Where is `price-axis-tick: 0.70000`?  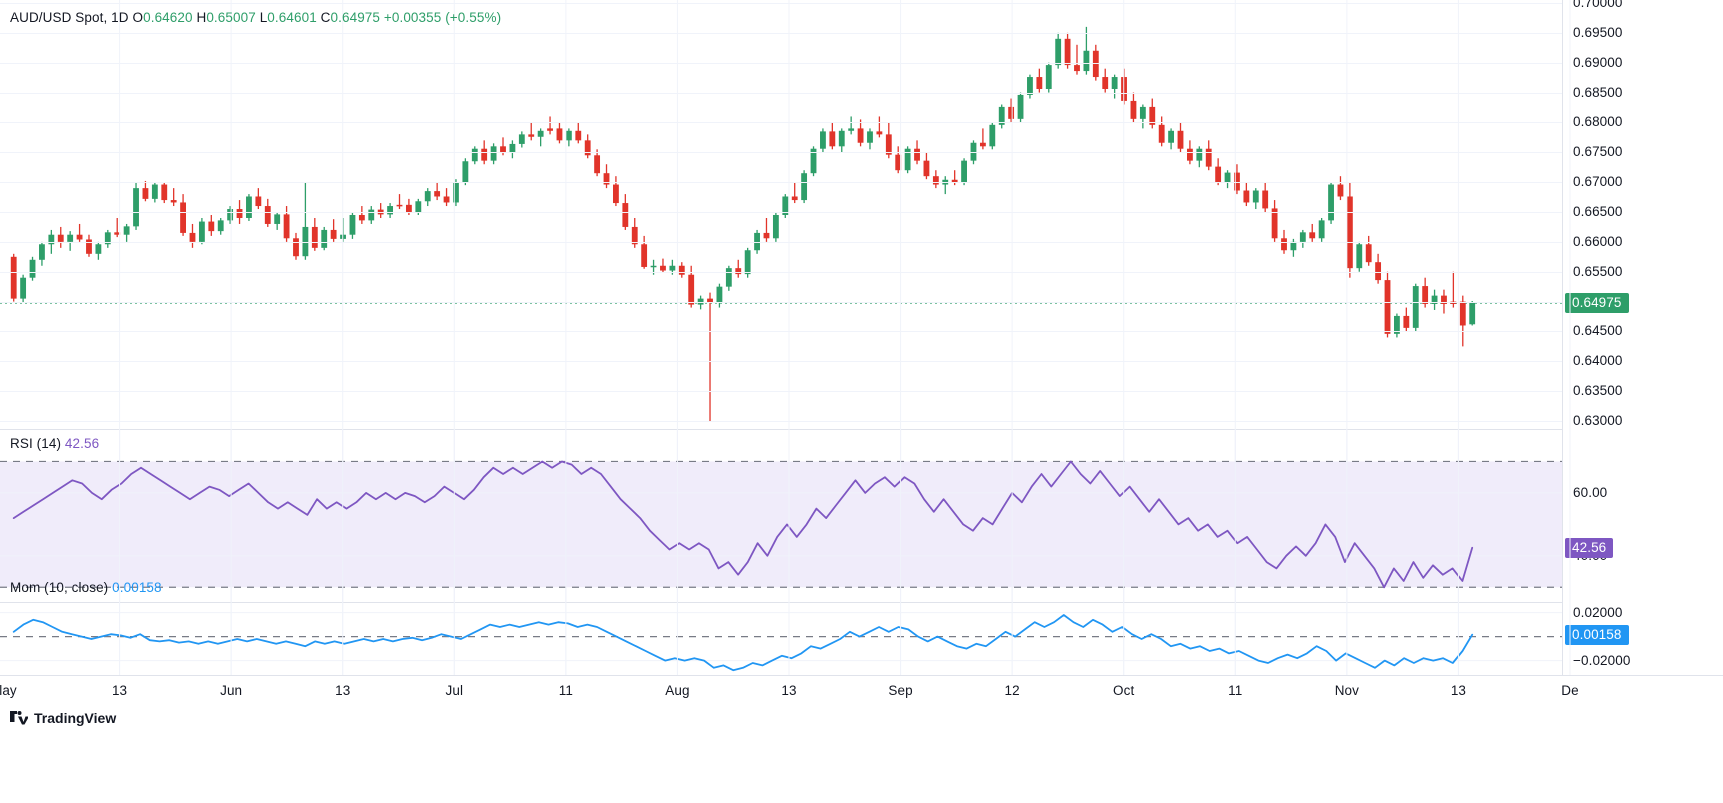 price-axis-tick: 0.70000 is located at coordinates (1598, 5).